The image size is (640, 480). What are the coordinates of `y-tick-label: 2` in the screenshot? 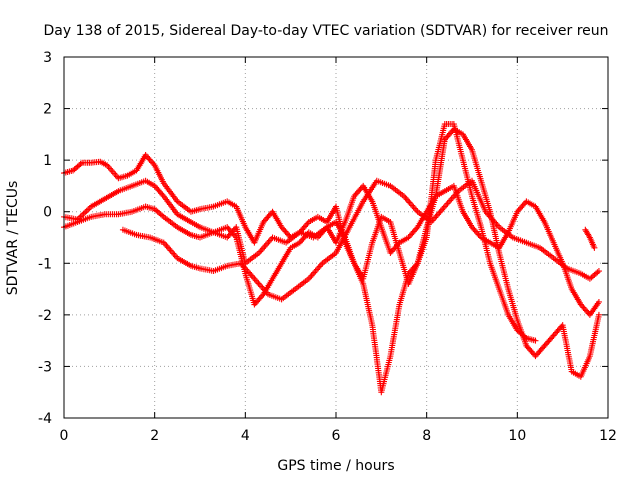 It's located at (47, 110).